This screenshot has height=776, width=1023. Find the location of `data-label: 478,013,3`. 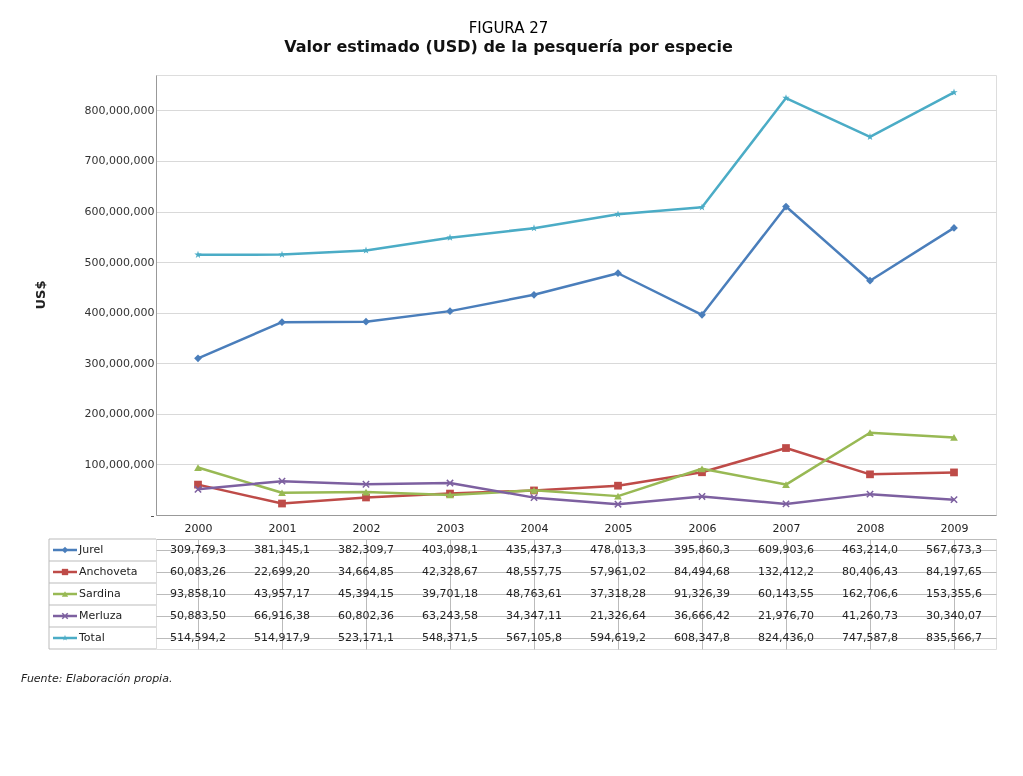

data-label: 478,013,3 is located at coordinates (618, 549).